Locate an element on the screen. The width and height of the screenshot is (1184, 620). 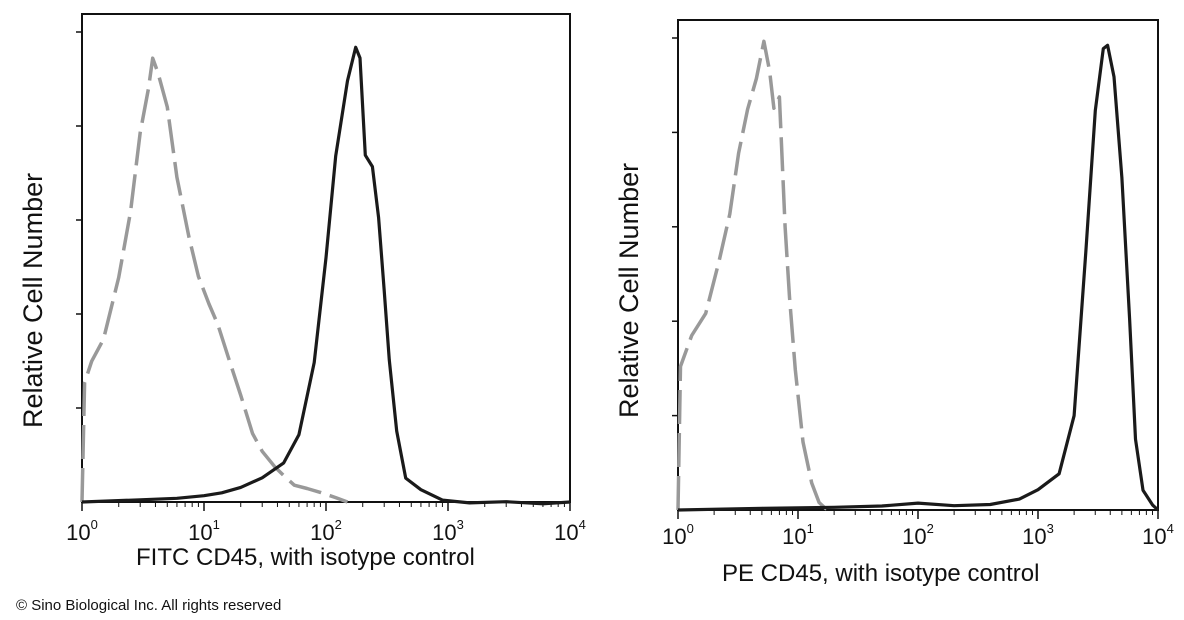
isotype-control-histogram is located at coordinates (755, 275).